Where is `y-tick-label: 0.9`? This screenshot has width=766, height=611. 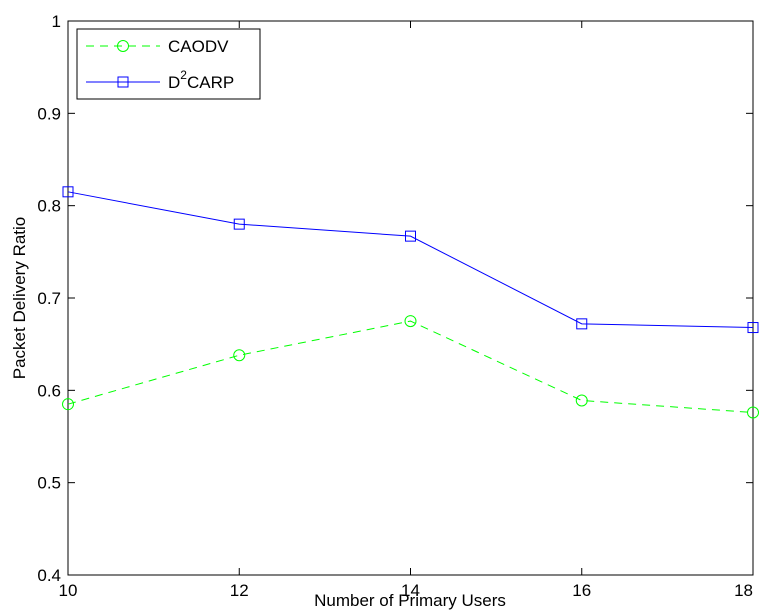 y-tick-label: 0.9 is located at coordinates (49, 113).